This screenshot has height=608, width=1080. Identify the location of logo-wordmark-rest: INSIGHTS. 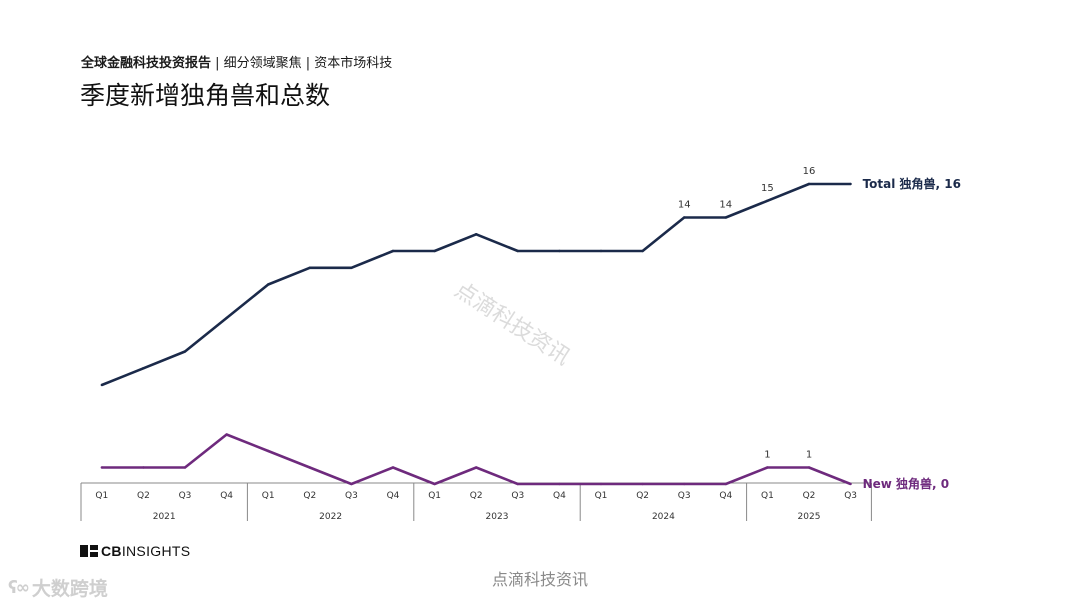
(156, 551).